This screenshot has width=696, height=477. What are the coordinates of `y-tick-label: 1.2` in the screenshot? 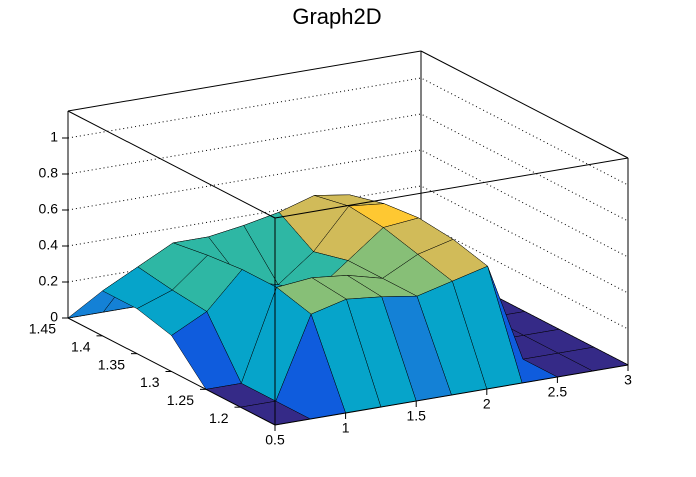 It's located at (219, 418).